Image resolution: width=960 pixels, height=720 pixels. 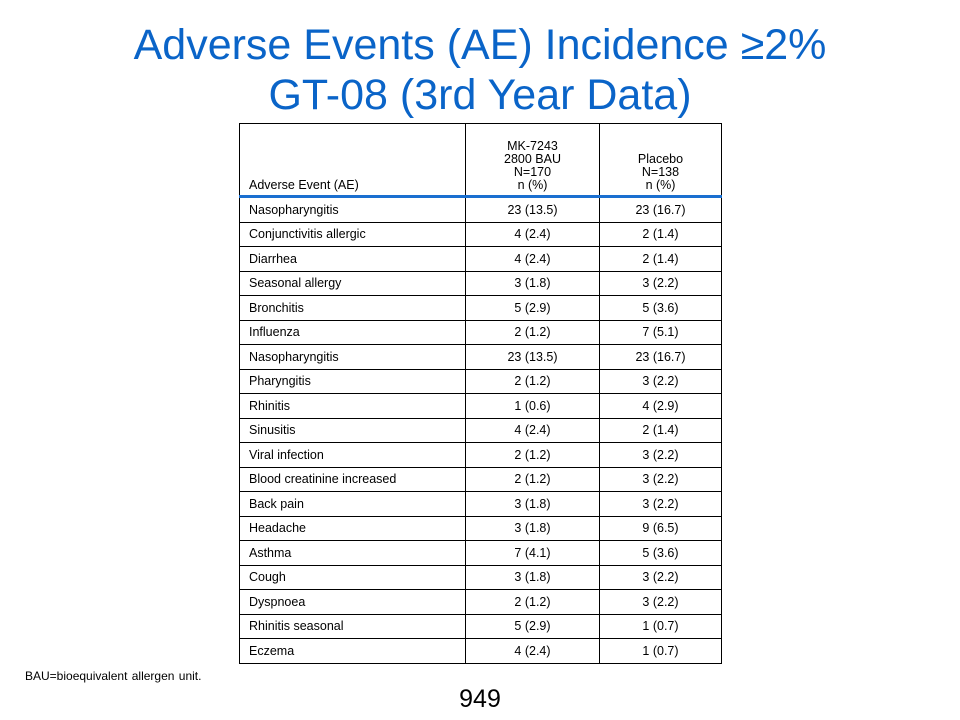 I want to click on event-name: Bronchitis, so click(x=352, y=308).